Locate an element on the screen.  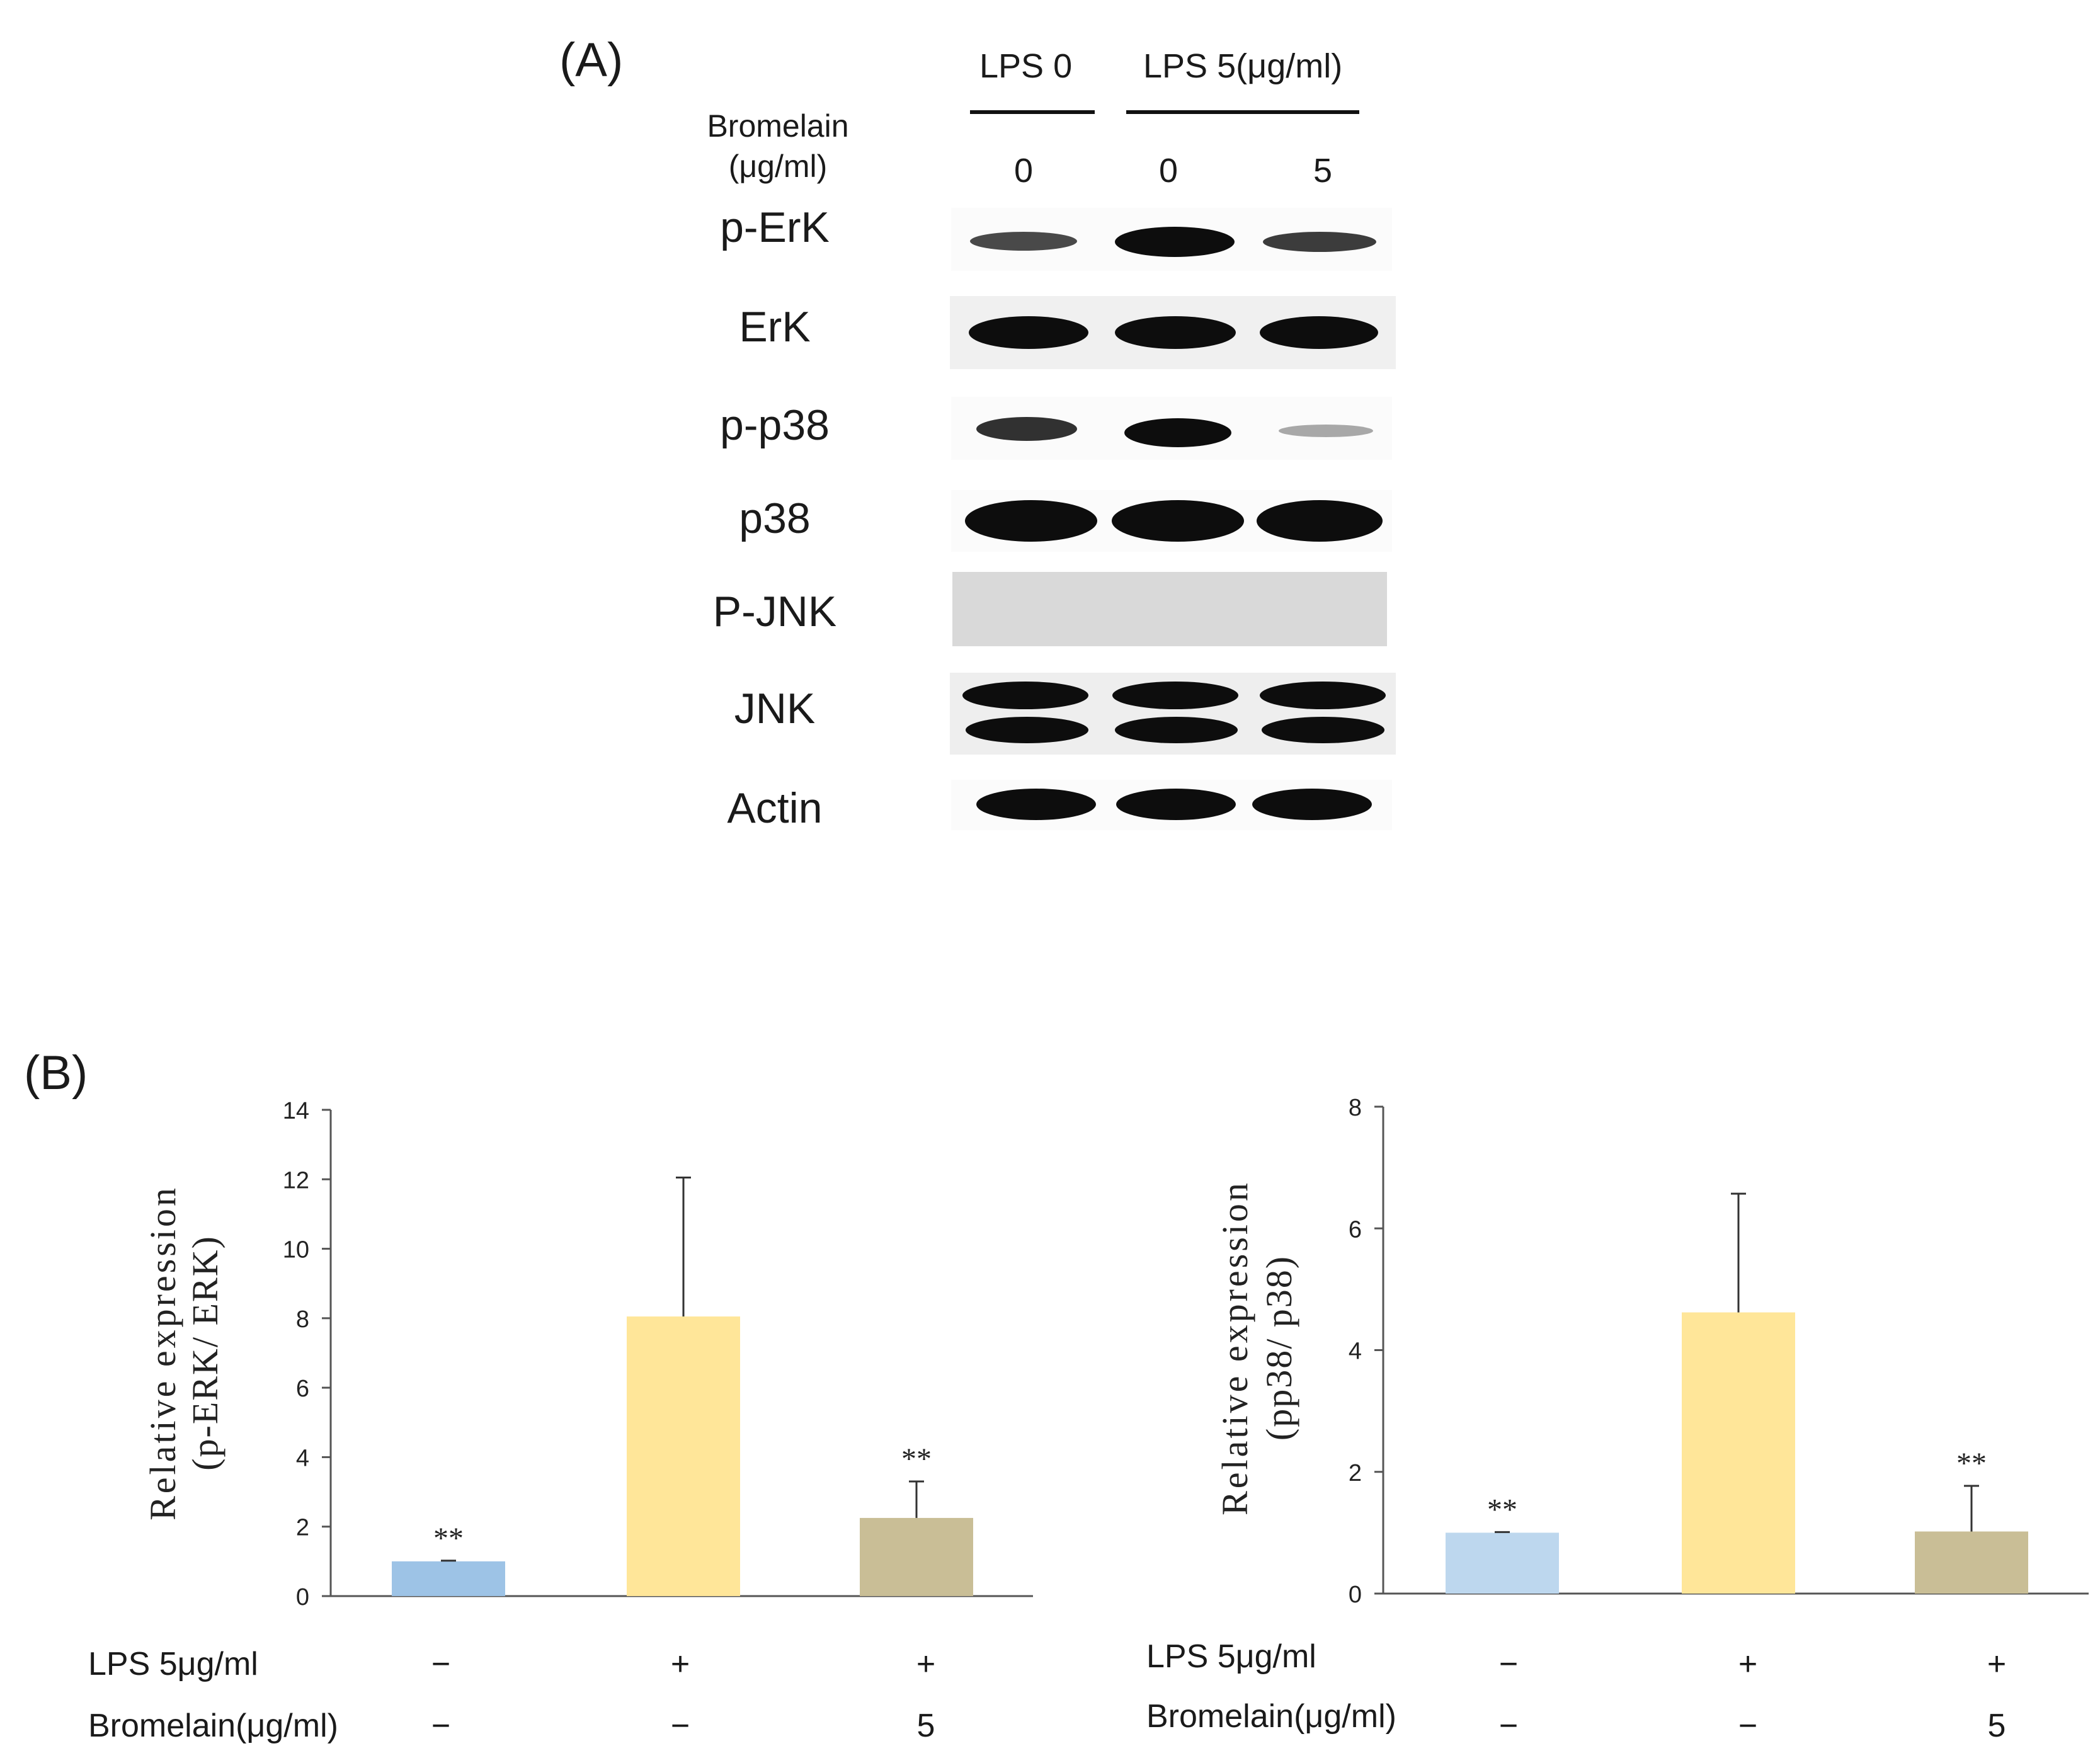
band-p-erk-lane2 is located at coordinates (1175, 242).